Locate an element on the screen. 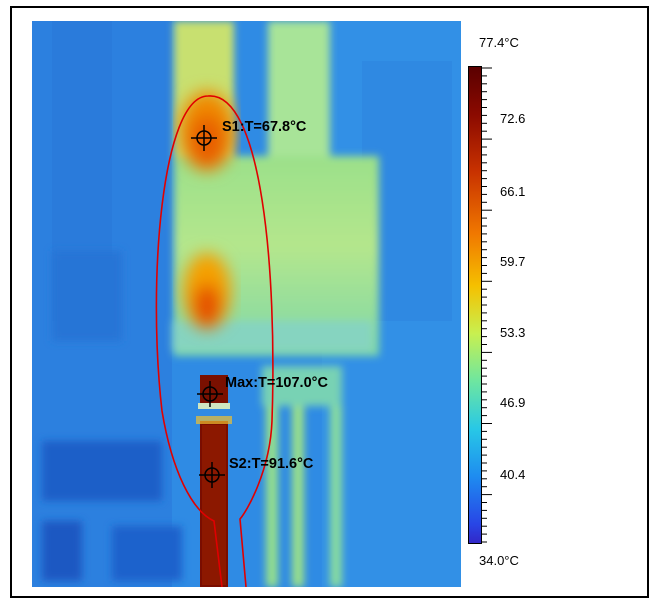 This screenshot has height=599, width=659. scale-tick-label: 59.7 is located at coordinates (513, 261).